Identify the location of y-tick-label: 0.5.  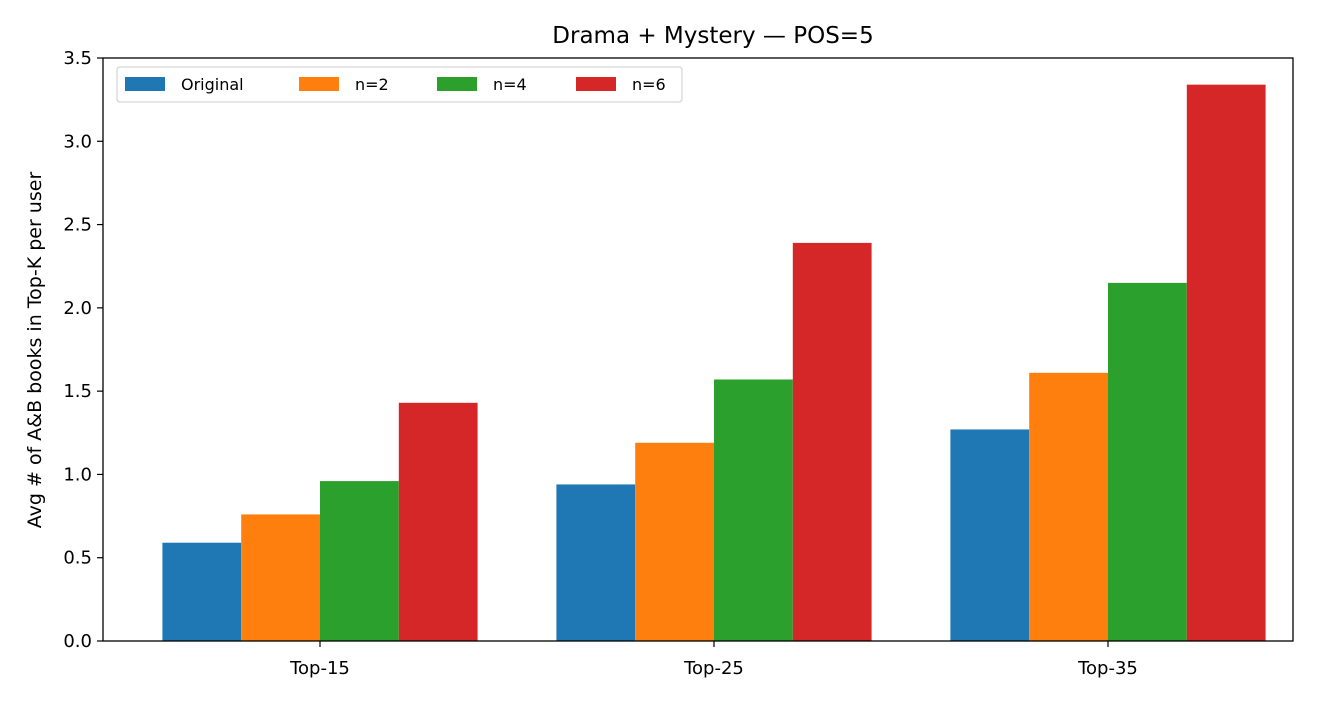
(77, 558).